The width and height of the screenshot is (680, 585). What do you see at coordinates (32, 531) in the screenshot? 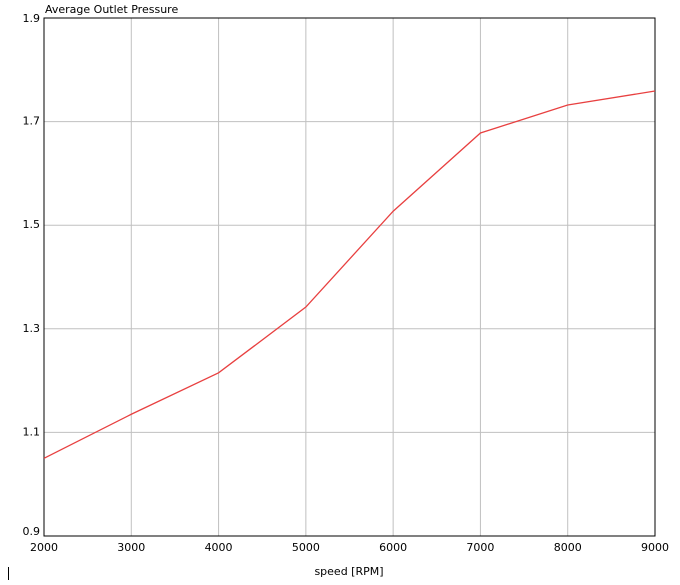
I see `y-tick-label: 0.9` at bounding box center [32, 531].